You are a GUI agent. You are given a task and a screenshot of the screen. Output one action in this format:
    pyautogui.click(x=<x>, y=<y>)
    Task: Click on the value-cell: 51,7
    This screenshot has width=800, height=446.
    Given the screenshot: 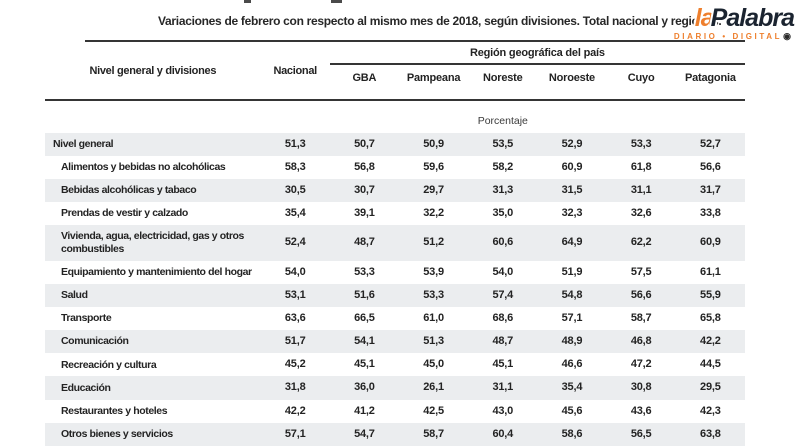 What is the action you would take?
    pyautogui.click(x=295, y=341)
    